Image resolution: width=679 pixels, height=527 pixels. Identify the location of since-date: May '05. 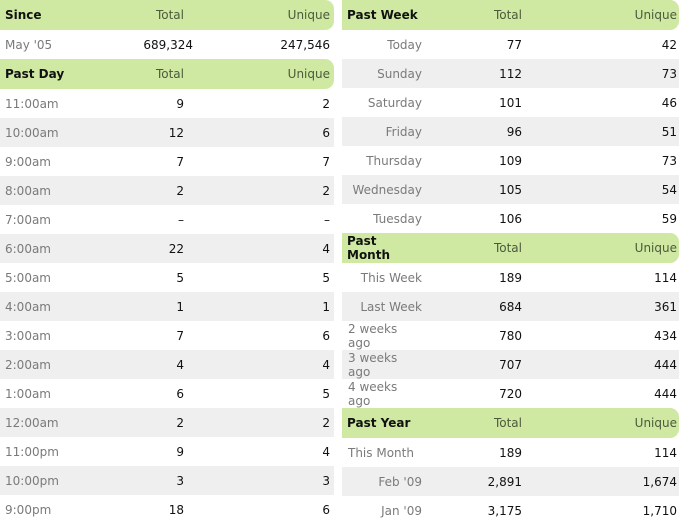
(29, 44).